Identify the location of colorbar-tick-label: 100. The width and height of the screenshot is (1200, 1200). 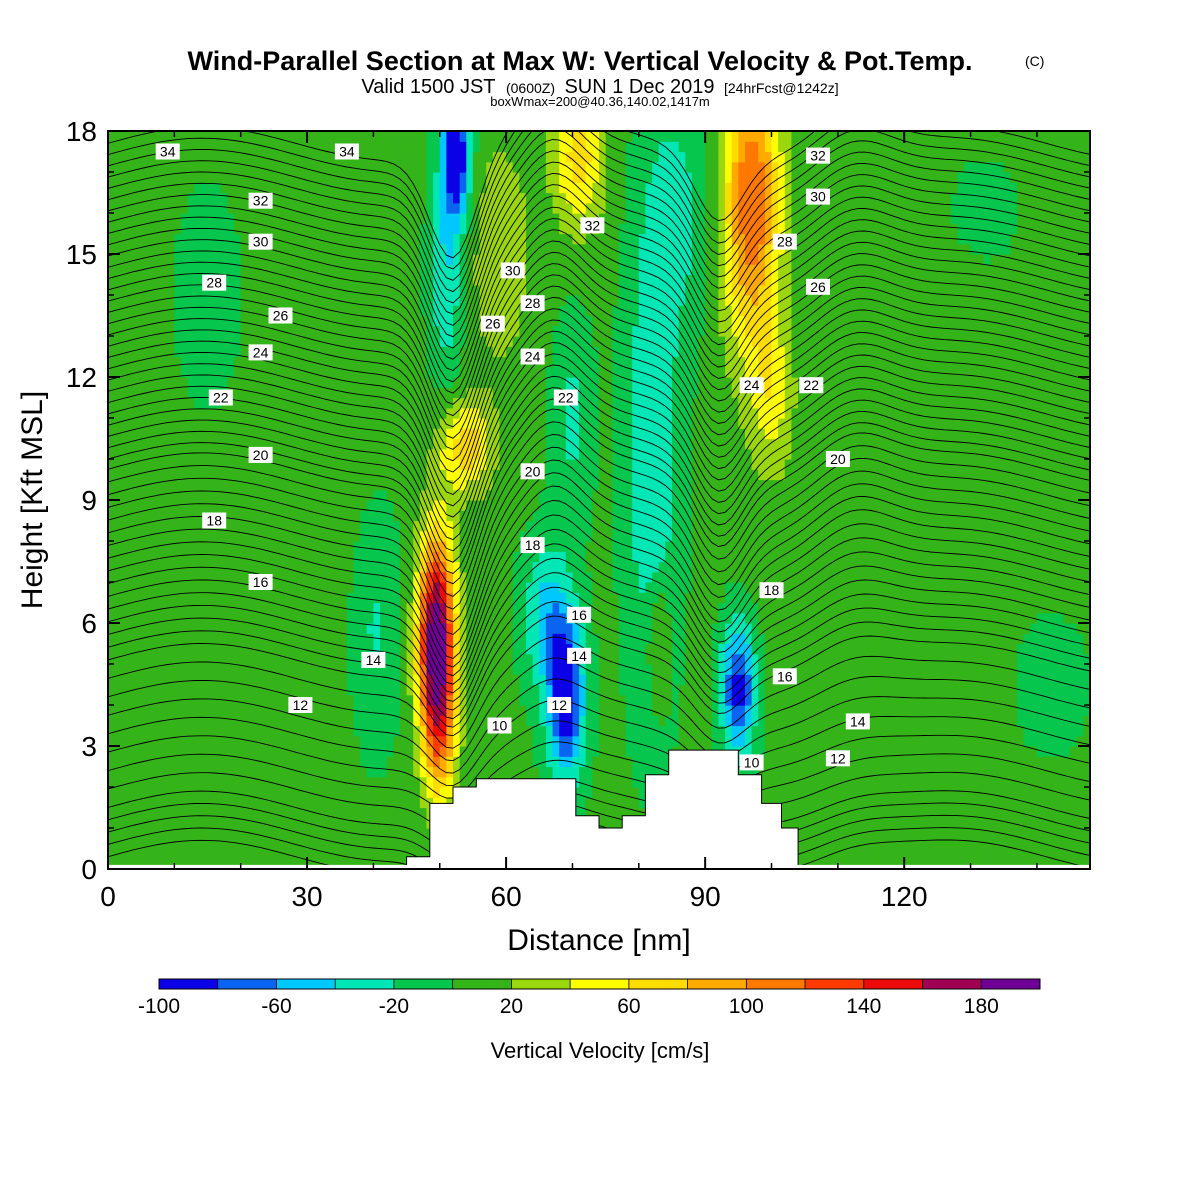
(746, 1006).